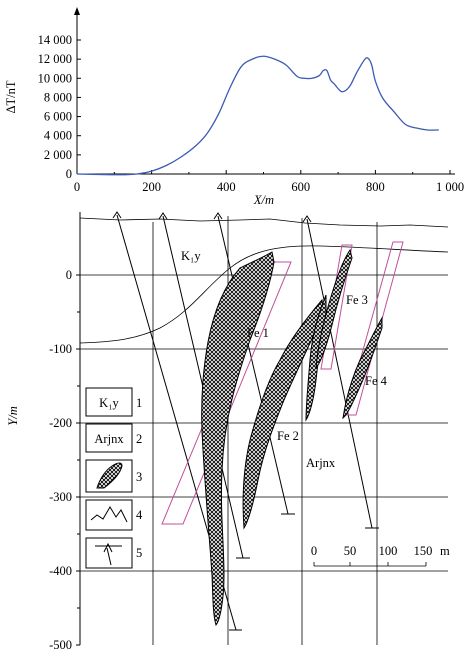 The width and height of the screenshot is (472, 652). What do you see at coordinates (11, 96) in the screenshot?
I see `y-axis-label: ΔT/nT` at bounding box center [11, 96].